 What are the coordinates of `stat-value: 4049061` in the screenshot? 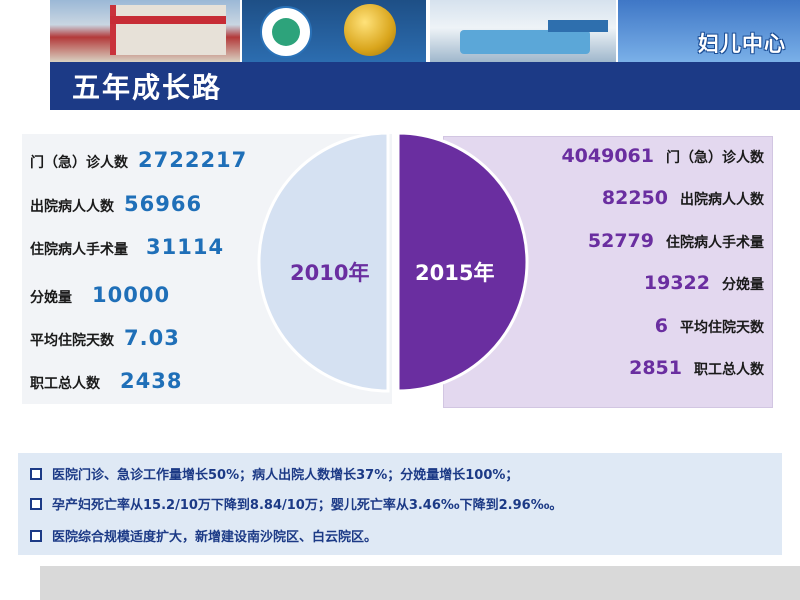 It's located at (607, 156).